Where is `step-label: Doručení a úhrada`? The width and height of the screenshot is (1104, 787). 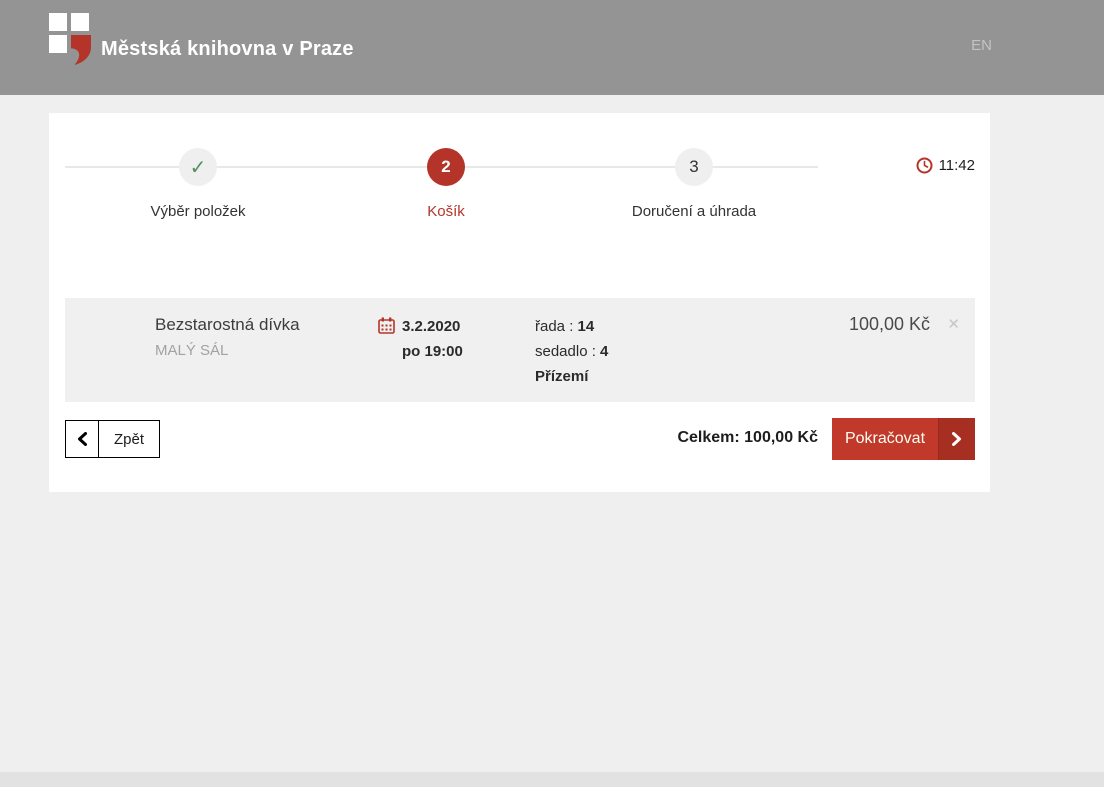 step-label: Doručení a úhrada is located at coordinates (694, 211).